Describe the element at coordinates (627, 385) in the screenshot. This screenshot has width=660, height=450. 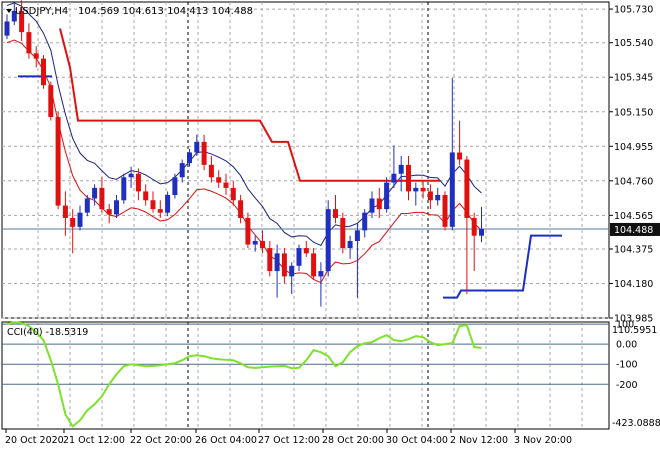
I see `cci-level-label: -200` at that location.